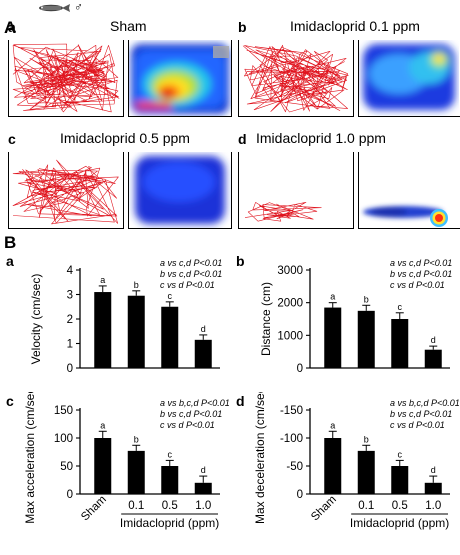 This screenshot has width=460, height=555. What do you see at coordinates (240, 261) in the screenshot?
I see `chart-letter: b` at bounding box center [240, 261].